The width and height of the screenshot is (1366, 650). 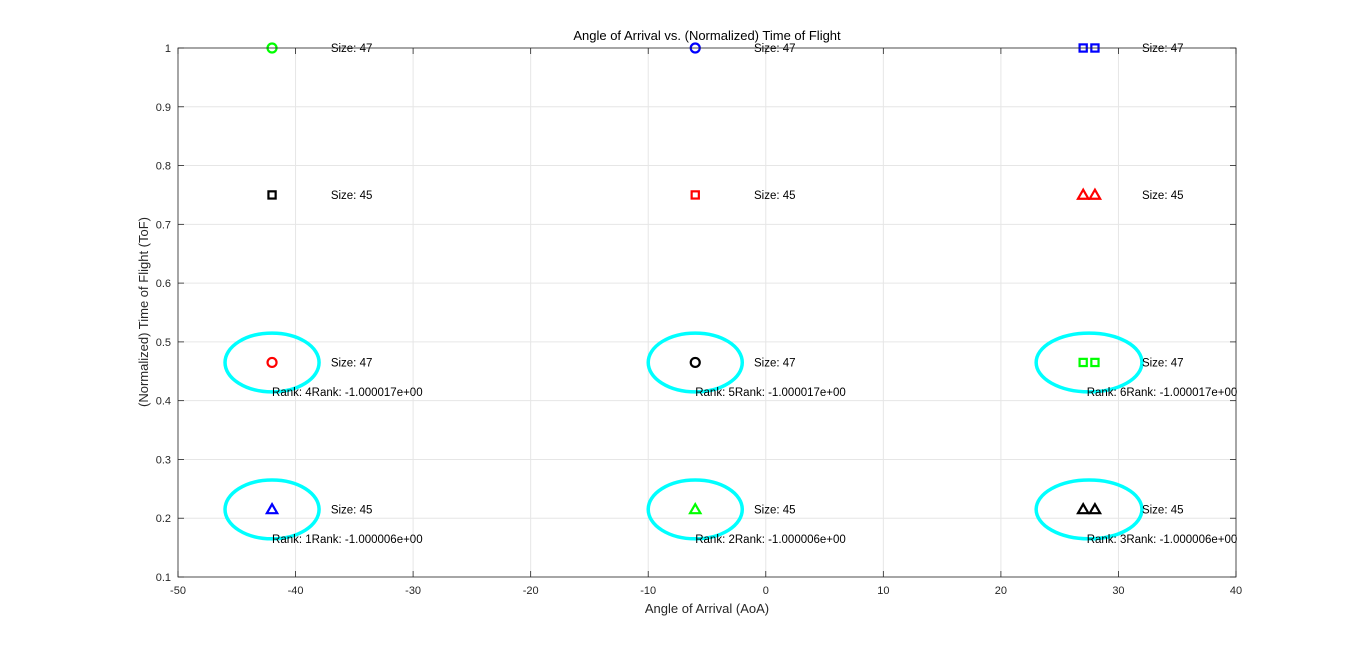 What do you see at coordinates (296, 591) in the screenshot?
I see `x-tick-label: -40` at bounding box center [296, 591].